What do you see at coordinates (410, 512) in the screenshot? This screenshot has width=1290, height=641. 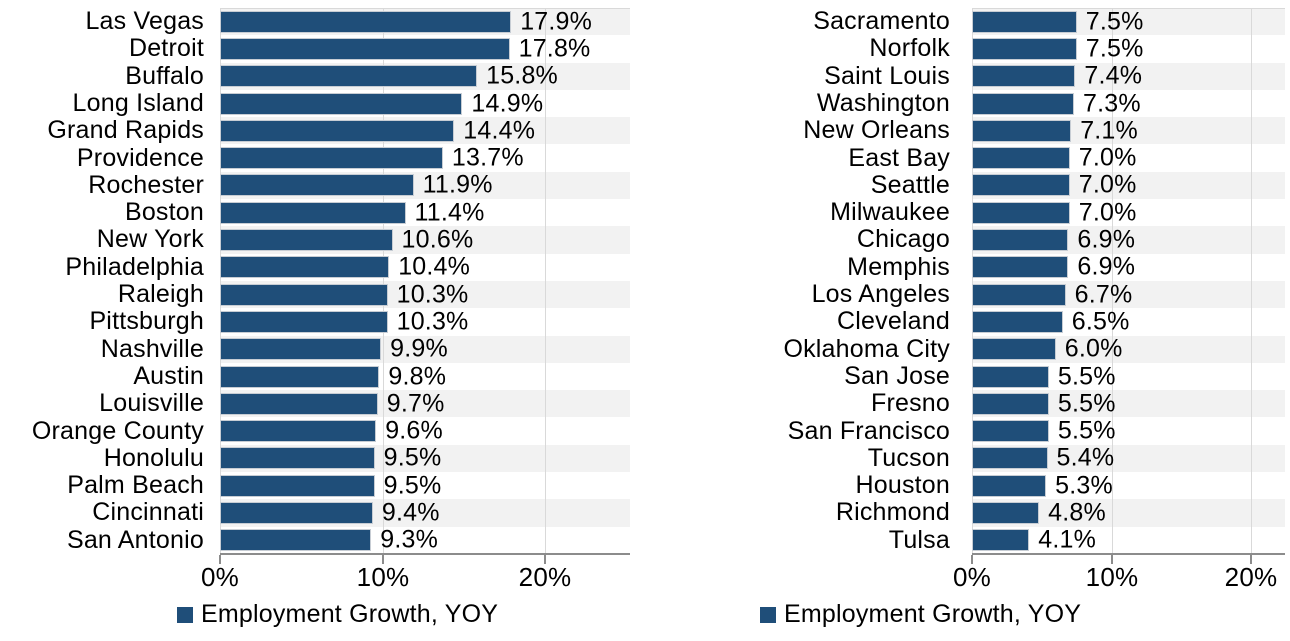 I see `value-label: 9.4%` at bounding box center [410, 512].